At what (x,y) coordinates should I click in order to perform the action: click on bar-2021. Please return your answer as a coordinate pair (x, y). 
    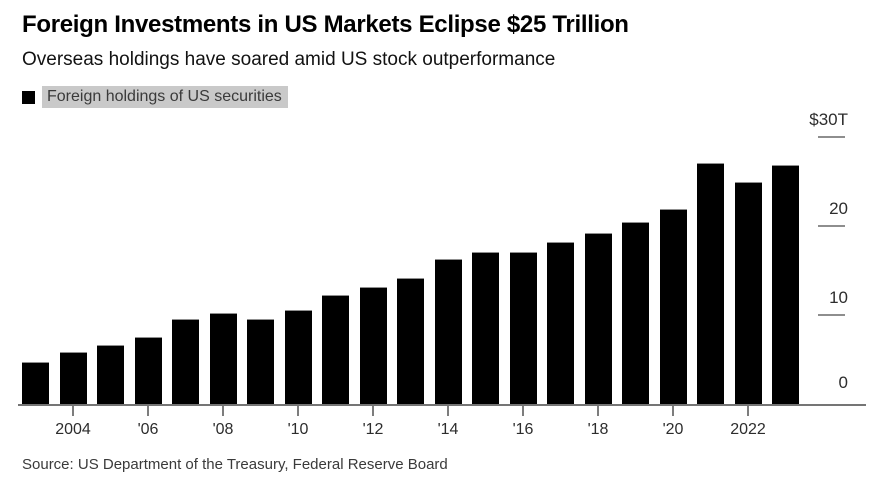
    Looking at the image, I should click on (710, 283).